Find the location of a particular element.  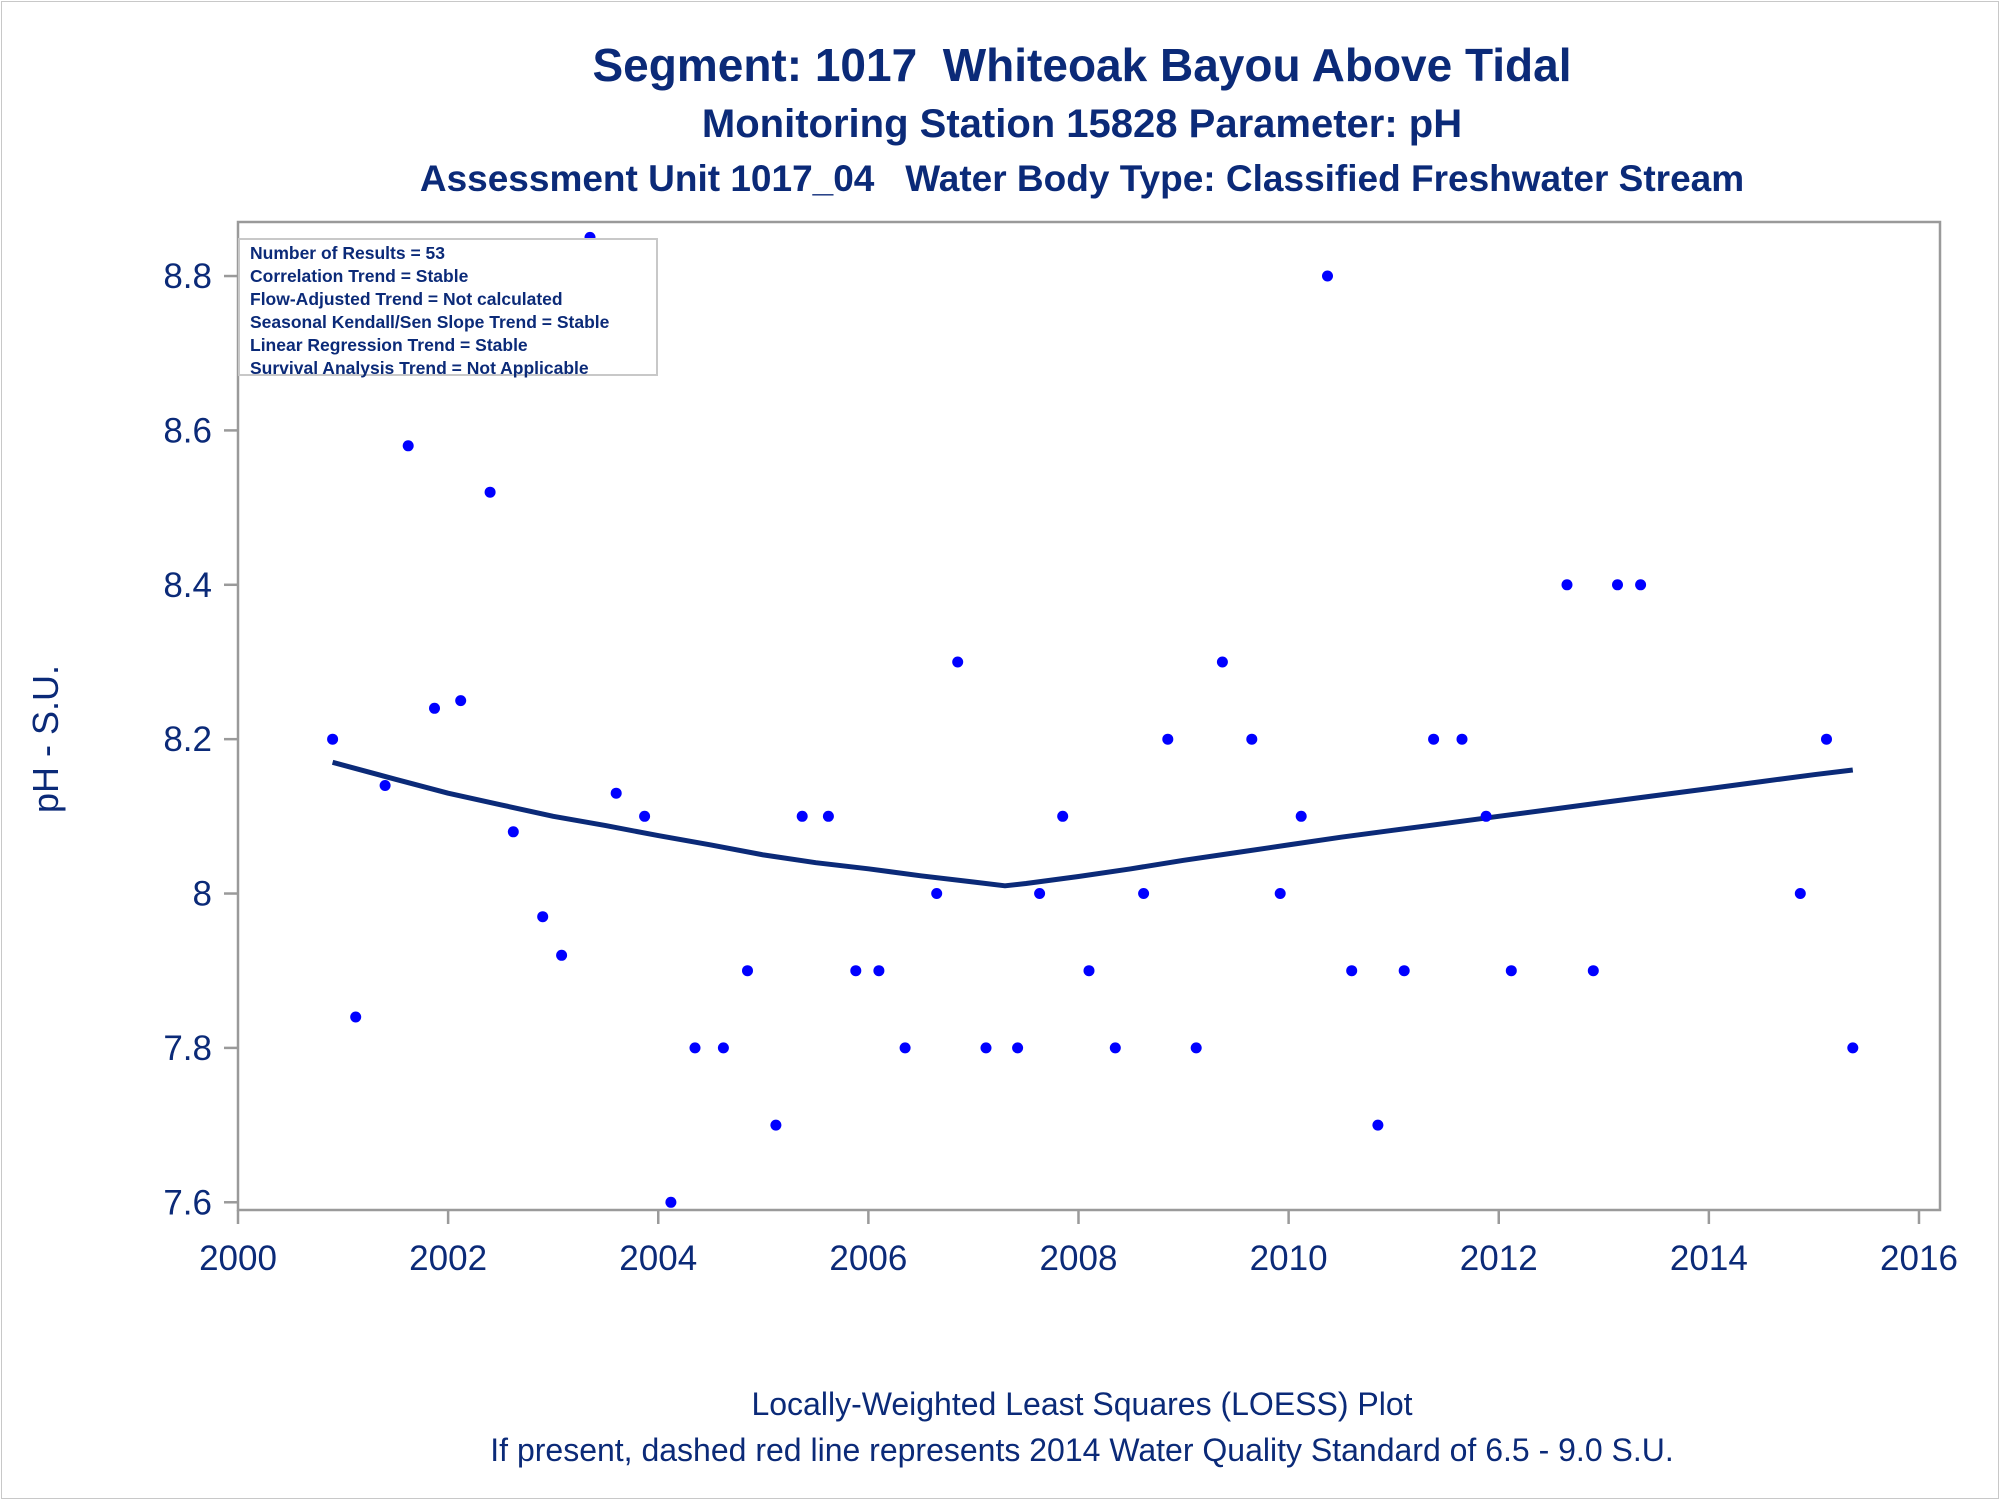

info-flow-adjusted-trend: Flow-Adjusted Trend = Not calculated is located at coordinates (406, 299).